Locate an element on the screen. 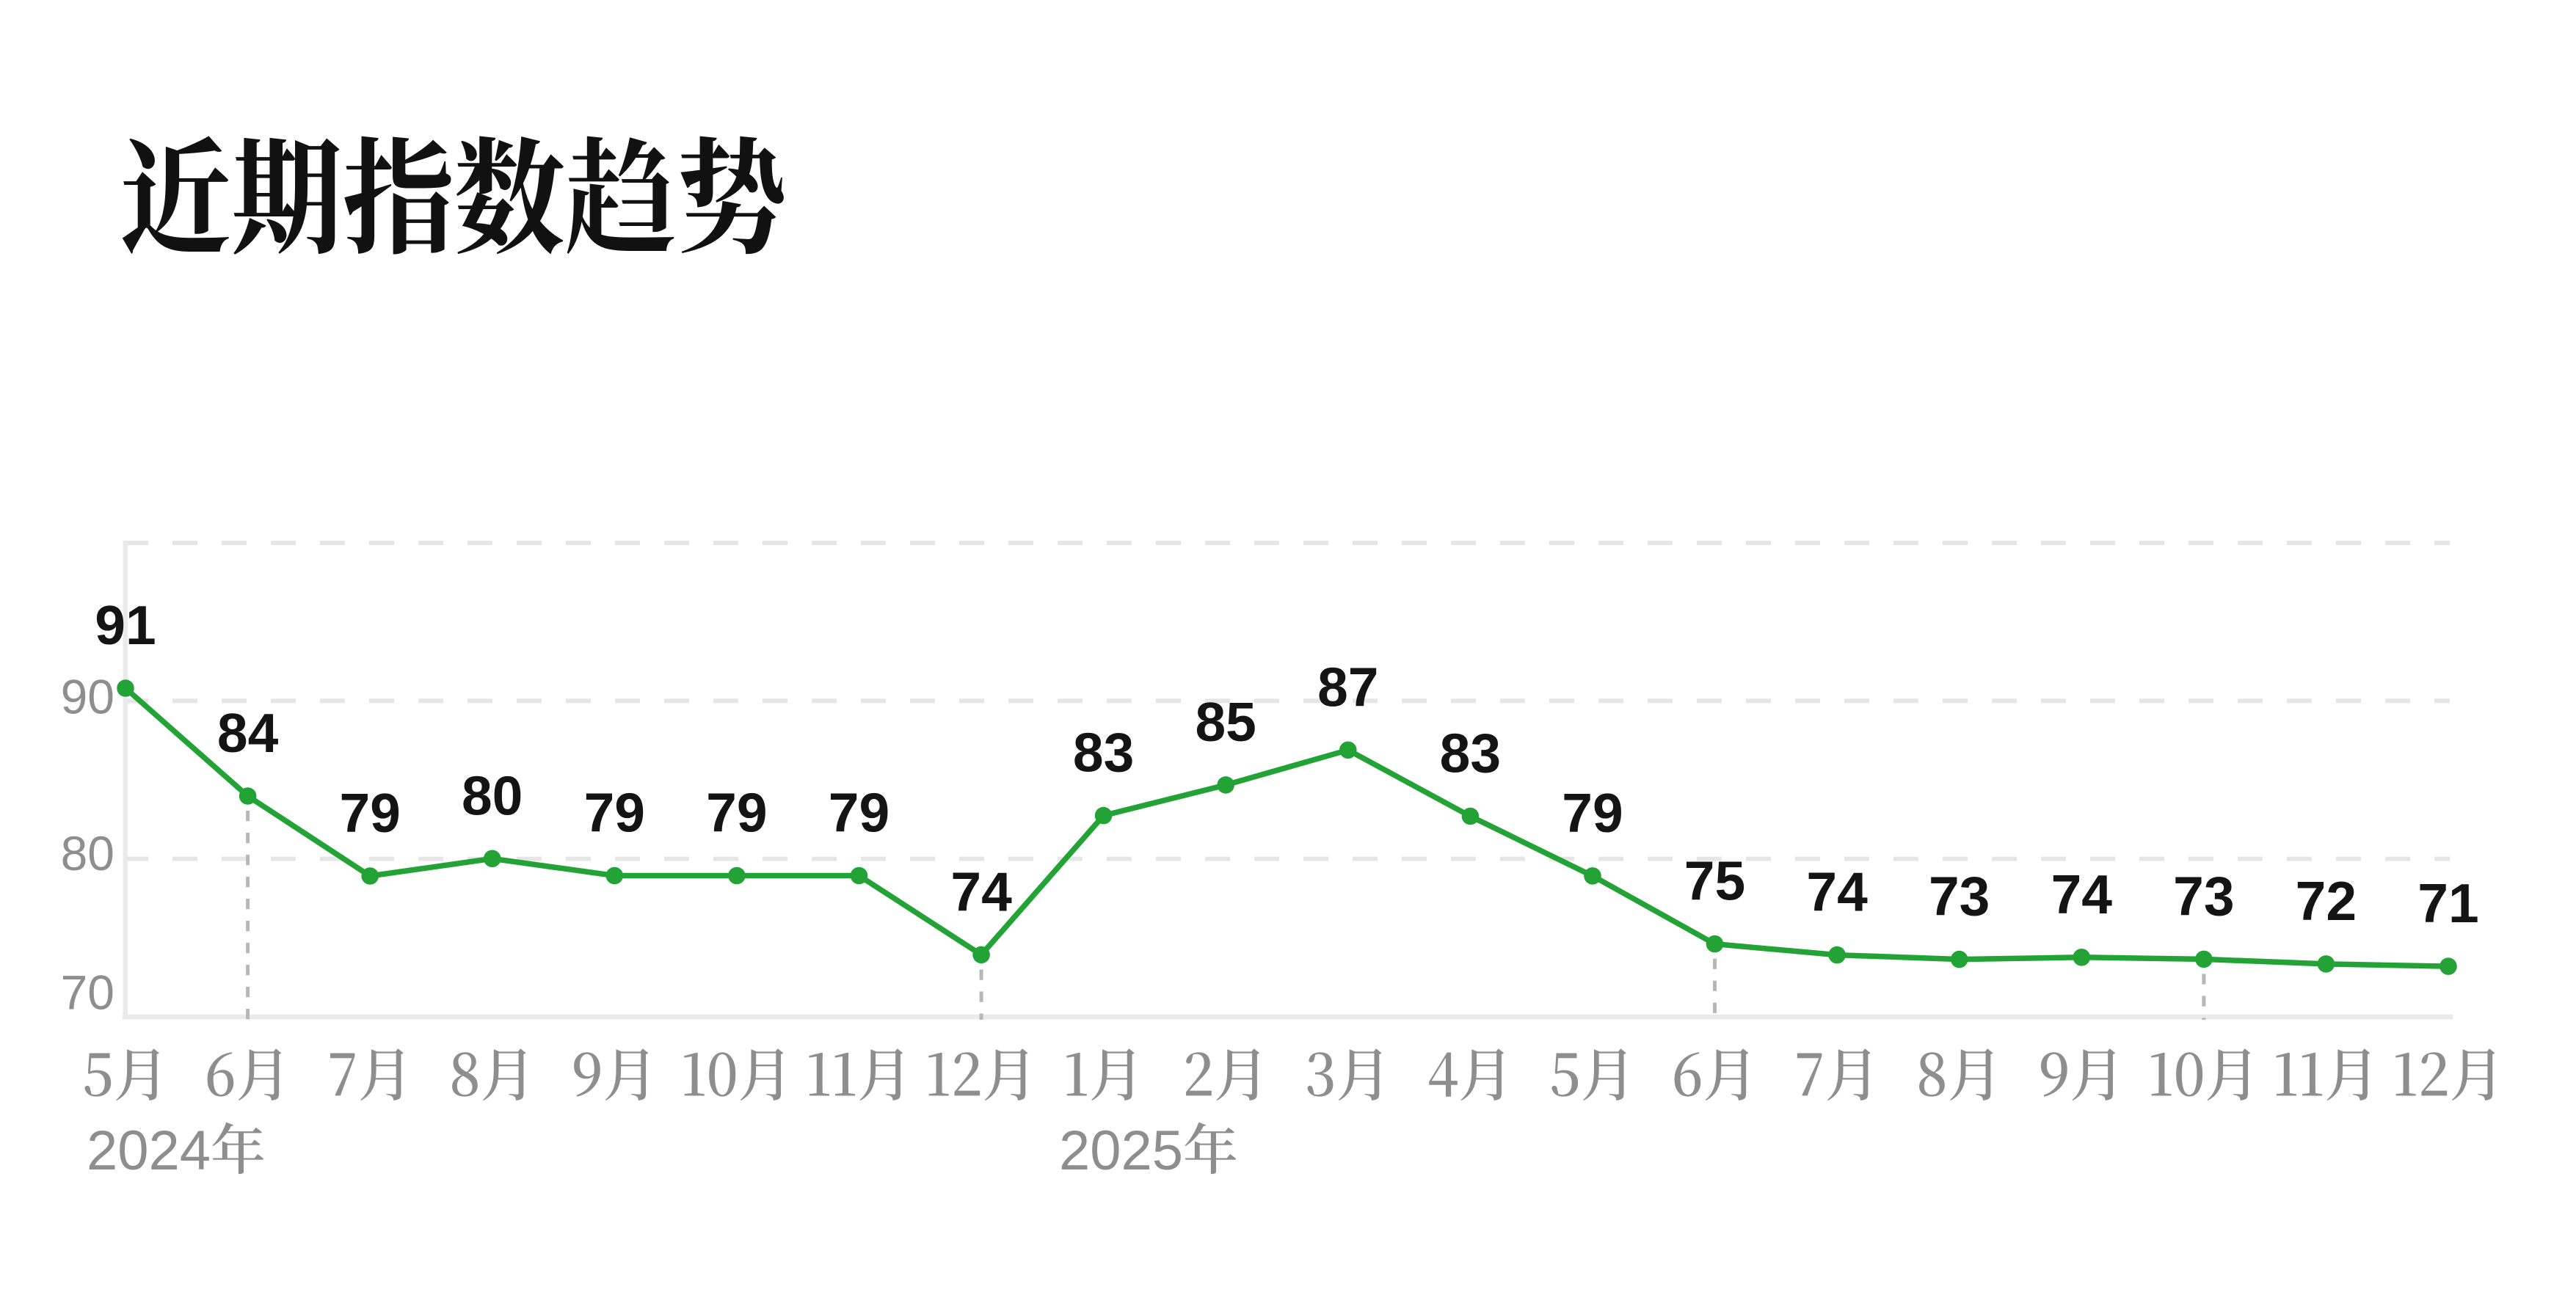 The height and width of the screenshot is (1314, 2576). svg-text: 2025 is located at coordinates (1121, 1151).